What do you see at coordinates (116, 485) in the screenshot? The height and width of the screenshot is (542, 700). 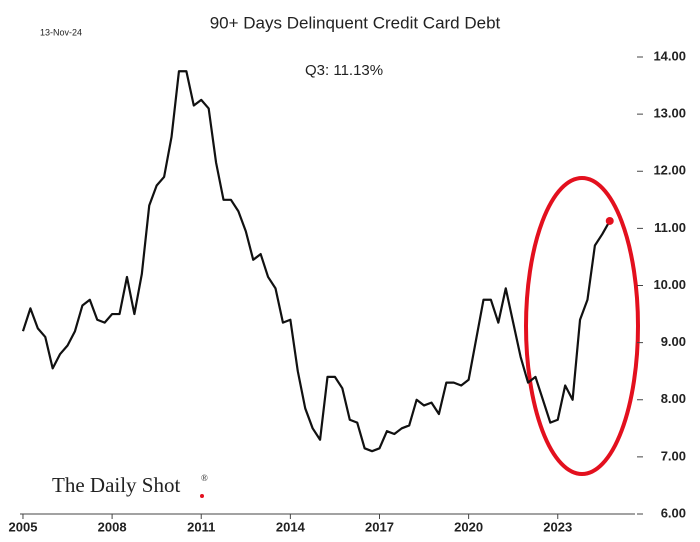 I see `source: The Daily Shot` at bounding box center [116, 485].